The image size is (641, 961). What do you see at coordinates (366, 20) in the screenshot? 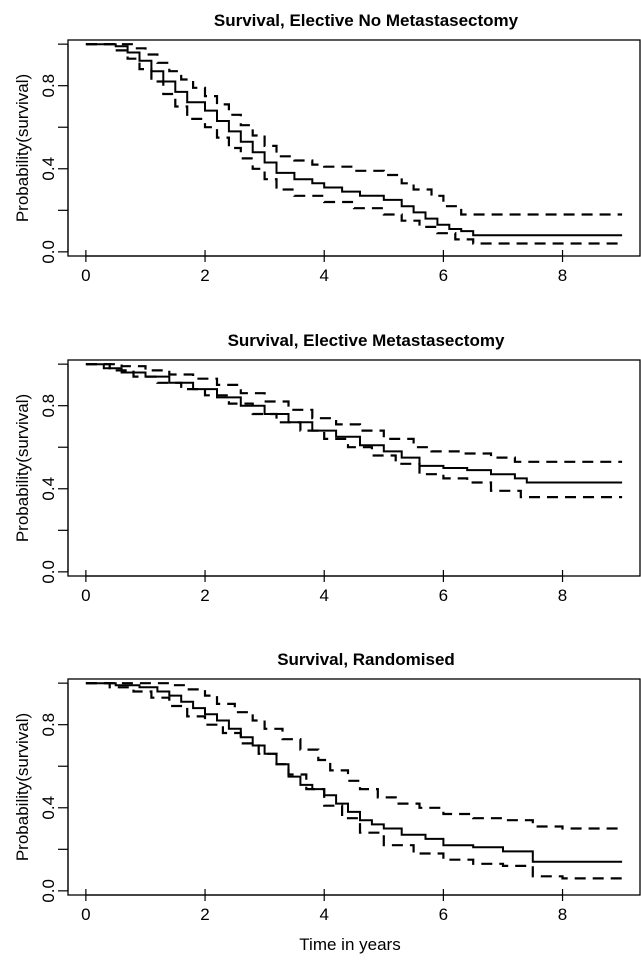
I see `panel-title: Survival, Elective No Metastasectomy` at bounding box center [366, 20].